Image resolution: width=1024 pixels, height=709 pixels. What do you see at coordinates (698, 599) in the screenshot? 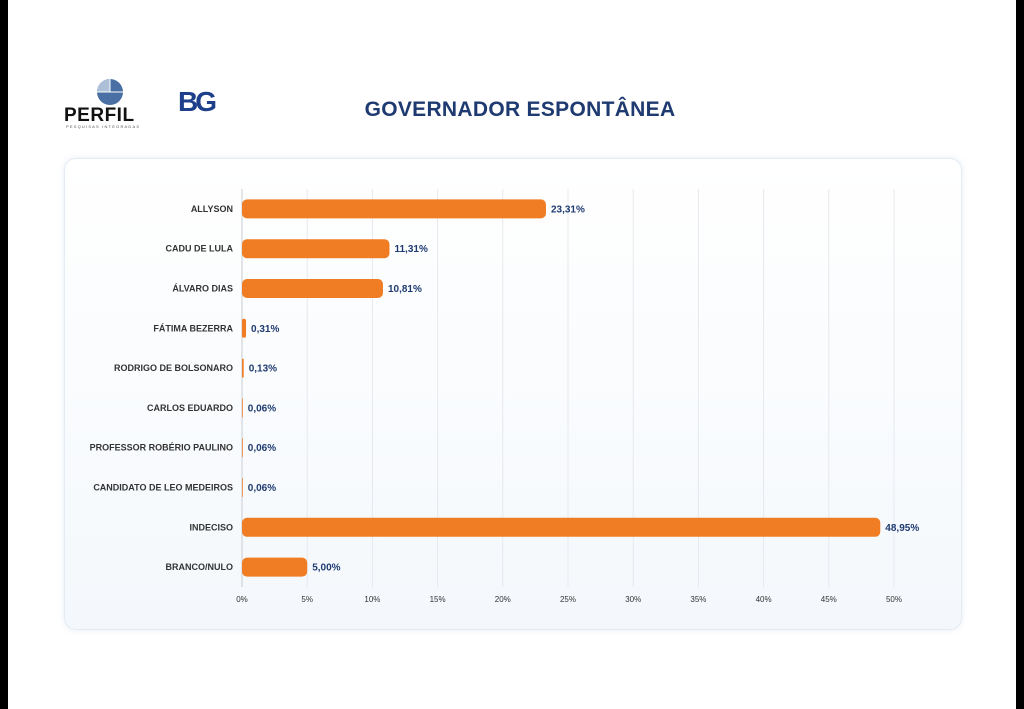
I see `x-tick-label: 35%` at bounding box center [698, 599].